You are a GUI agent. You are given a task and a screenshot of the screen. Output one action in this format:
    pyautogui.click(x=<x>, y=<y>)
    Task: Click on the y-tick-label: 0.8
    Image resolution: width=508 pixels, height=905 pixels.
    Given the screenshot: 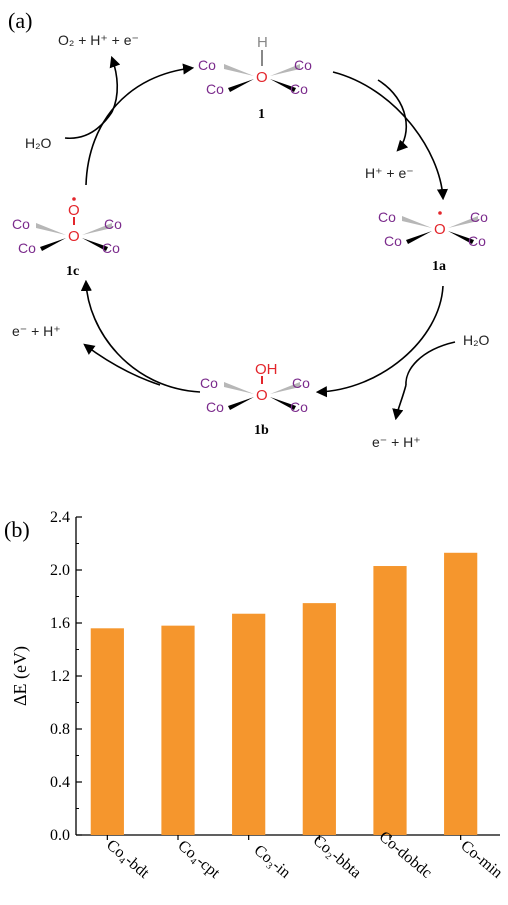 What is the action you would take?
    pyautogui.click(x=60, y=729)
    